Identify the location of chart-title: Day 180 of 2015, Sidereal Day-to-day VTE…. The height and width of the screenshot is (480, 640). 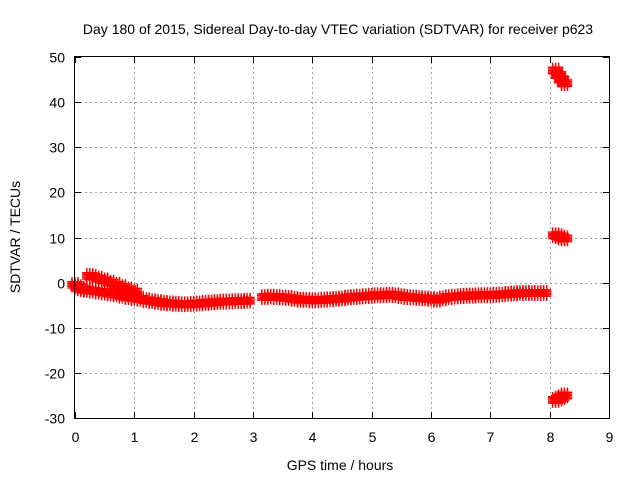
(338, 29).